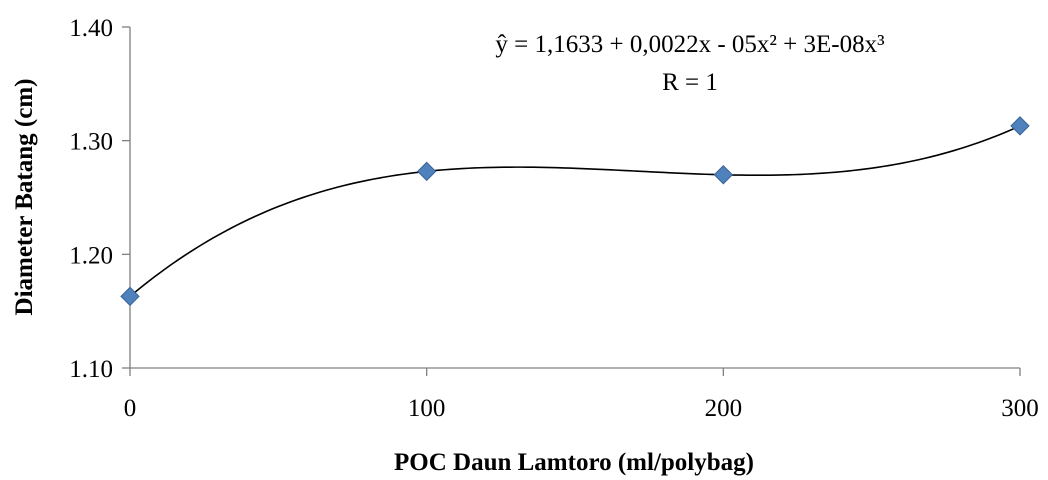 This screenshot has height=480, width=1048. Describe the element at coordinates (724, 408) in the screenshot. I see `x-tick-label: 200` at that location.